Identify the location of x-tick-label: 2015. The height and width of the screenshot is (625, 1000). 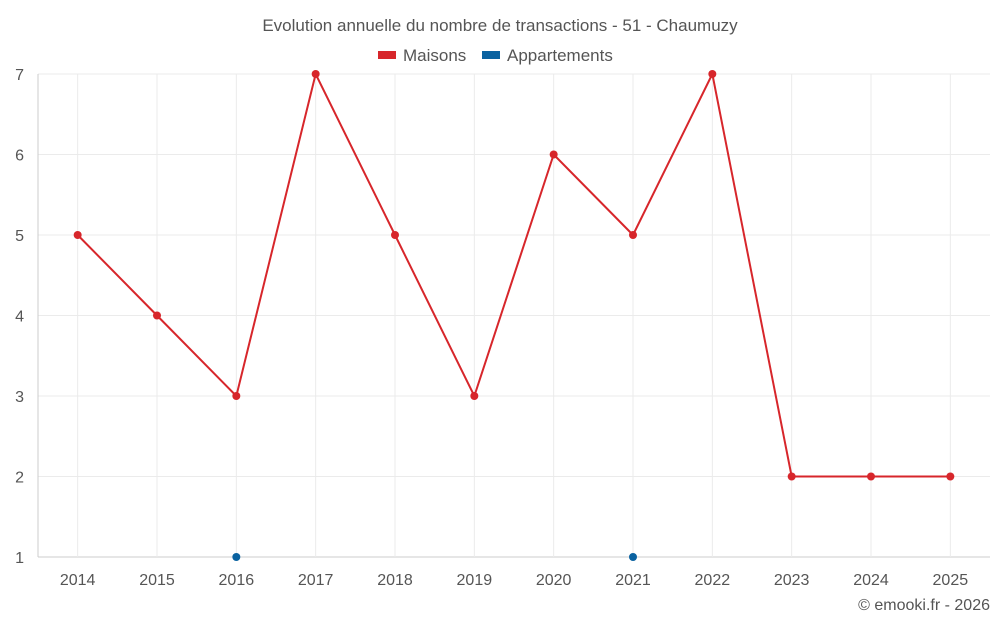
(157, 580).